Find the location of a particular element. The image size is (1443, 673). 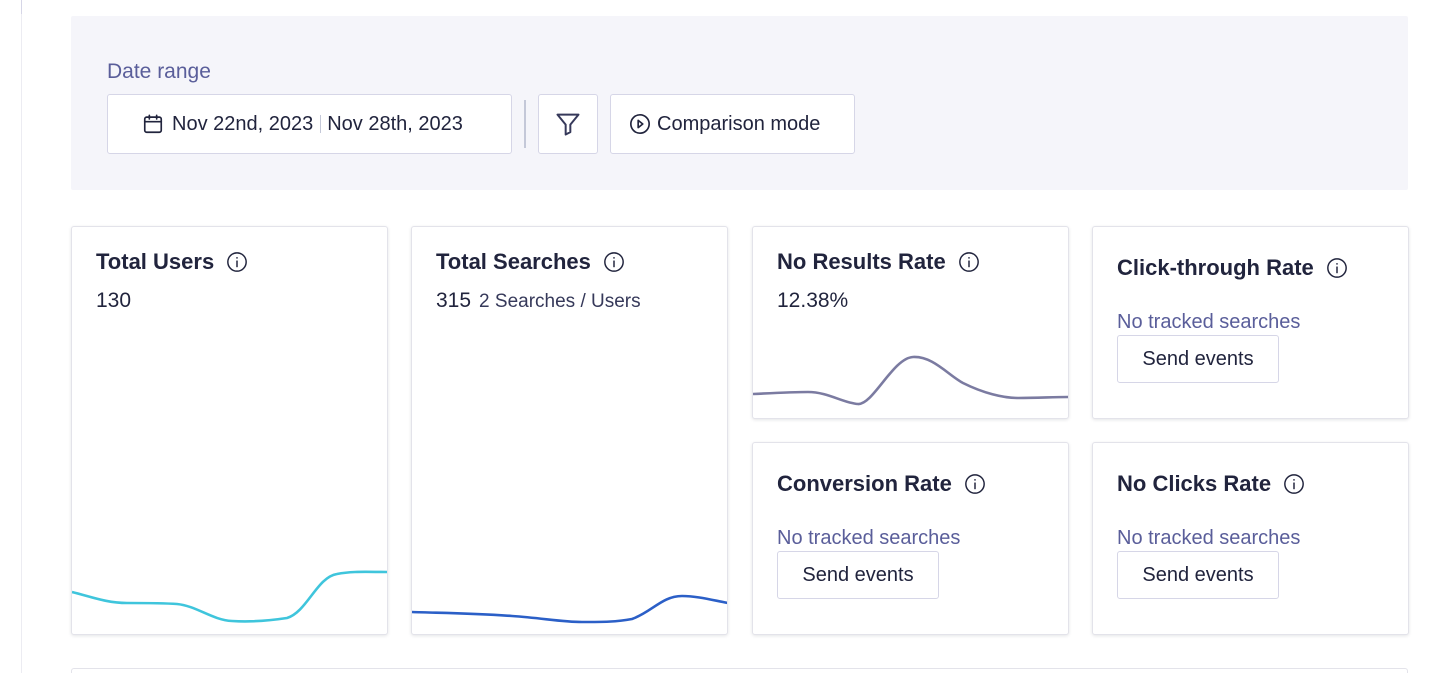

conversion-send-events-button: Send events is located at coordinates (858, 575).